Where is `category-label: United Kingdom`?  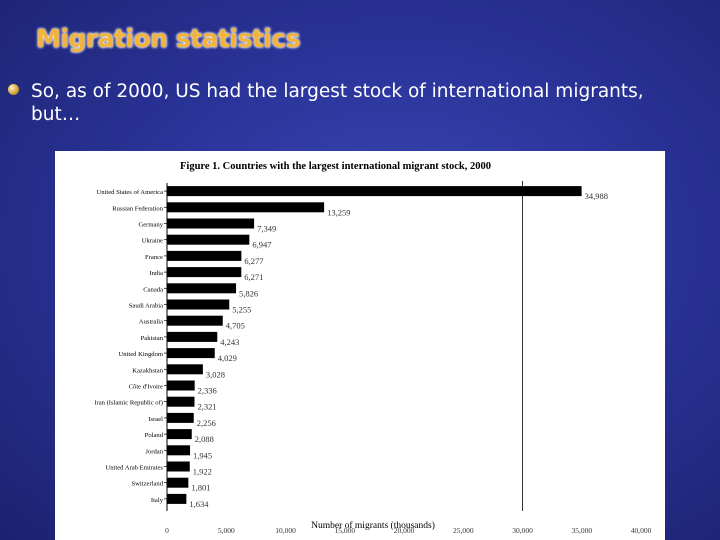 category-label: United Kingdom is located at coordinates (140, 354).